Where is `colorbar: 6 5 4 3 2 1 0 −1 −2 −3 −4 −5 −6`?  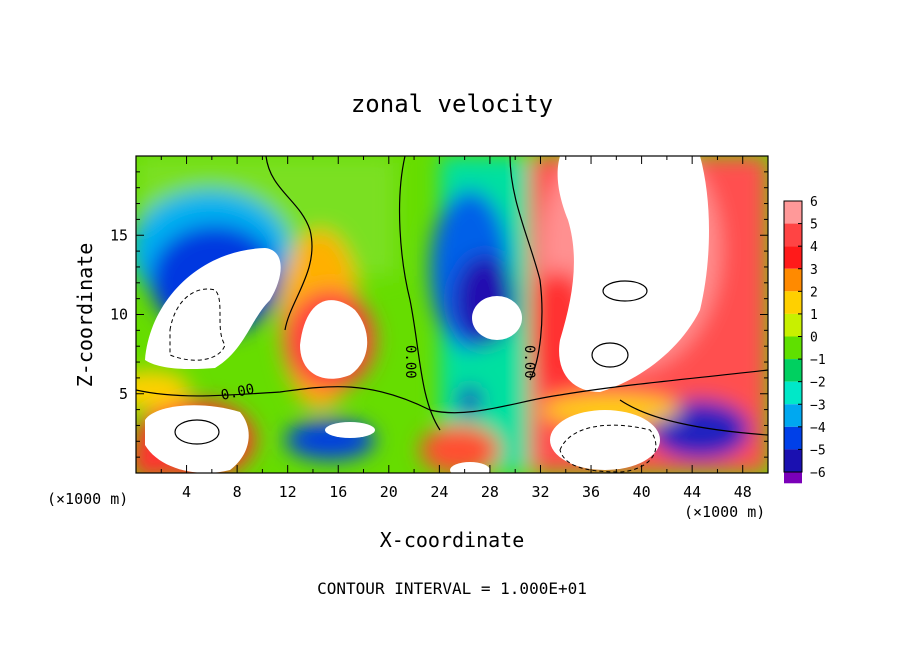
colorbar: 6 5 4 3 2 1 0 −1 −2 −3 −4 −5 −6 is located at coordinates (804, 339).